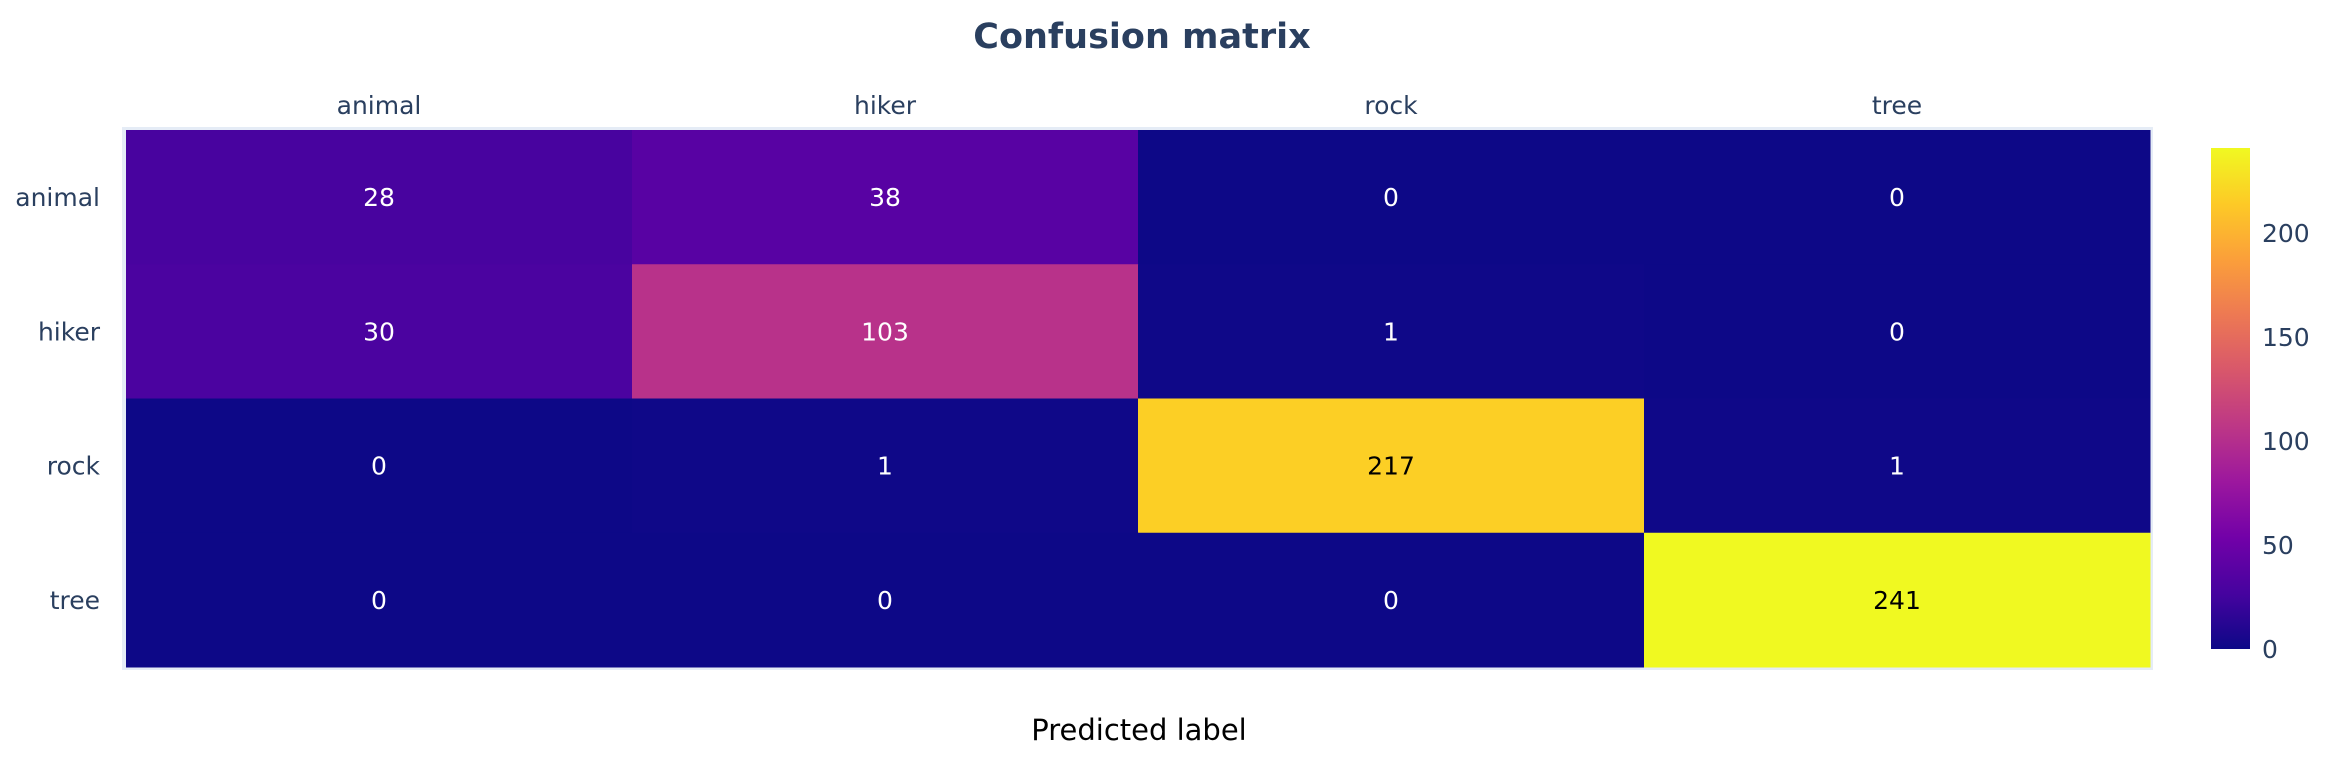  Describe the element at coordinates (1130, 105) in the screenshot. I see `x-axis-ticks: animal hiker rock tree` at that location.